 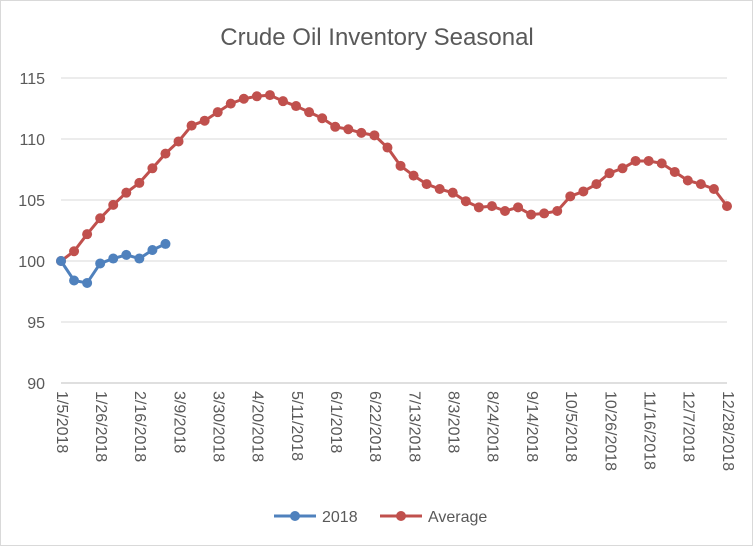 What do you see at coordinates (570, 426) in the screenshot?
I see `x-tick-label: 10/5/2018` at bounding box center [570, 426].